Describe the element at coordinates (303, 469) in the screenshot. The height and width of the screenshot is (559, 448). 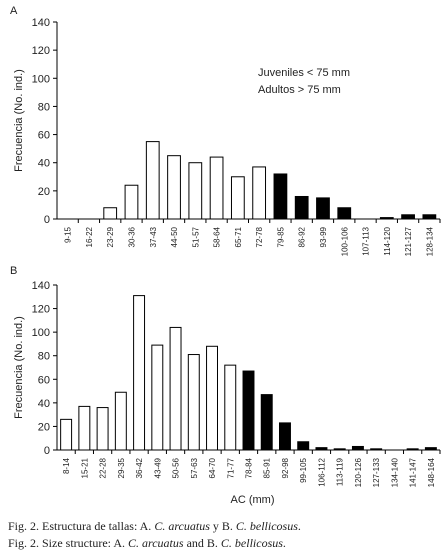
I see `x-tick-label: 99-105` at that location.